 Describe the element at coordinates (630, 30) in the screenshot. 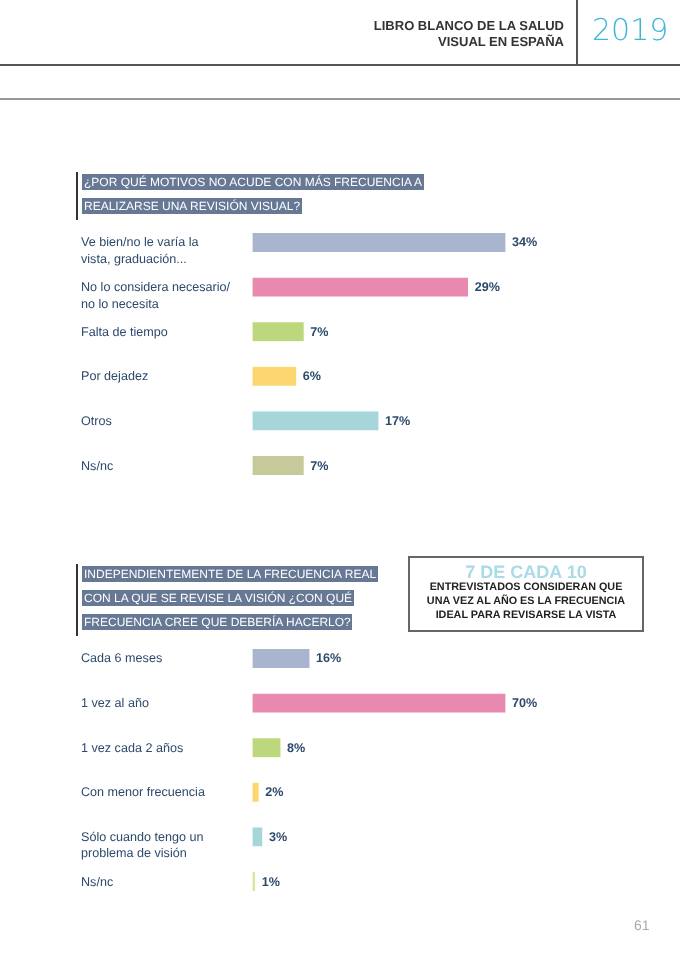

I see `text: 2019` at that location.